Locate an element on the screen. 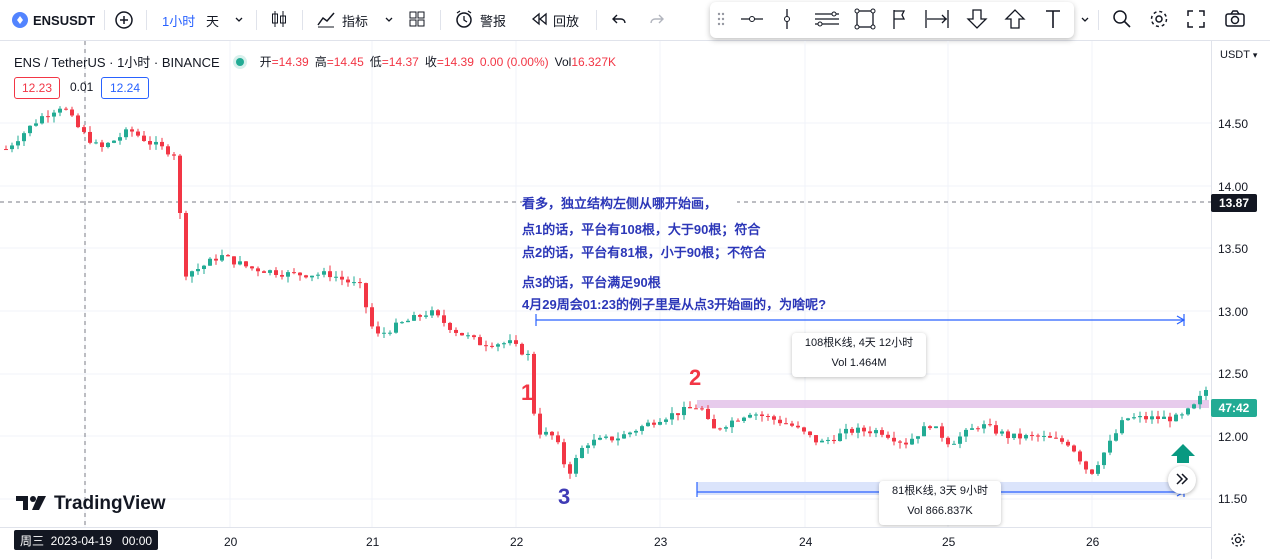  flag-tool is located at coordinates (900, 20).